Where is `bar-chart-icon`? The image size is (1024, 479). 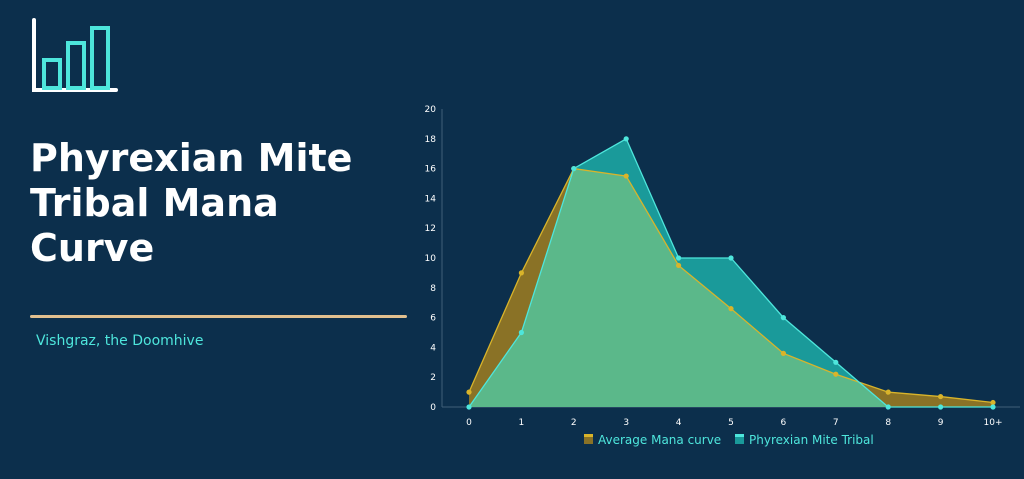 bar-chart-icon is located at coordinates (75, 55).